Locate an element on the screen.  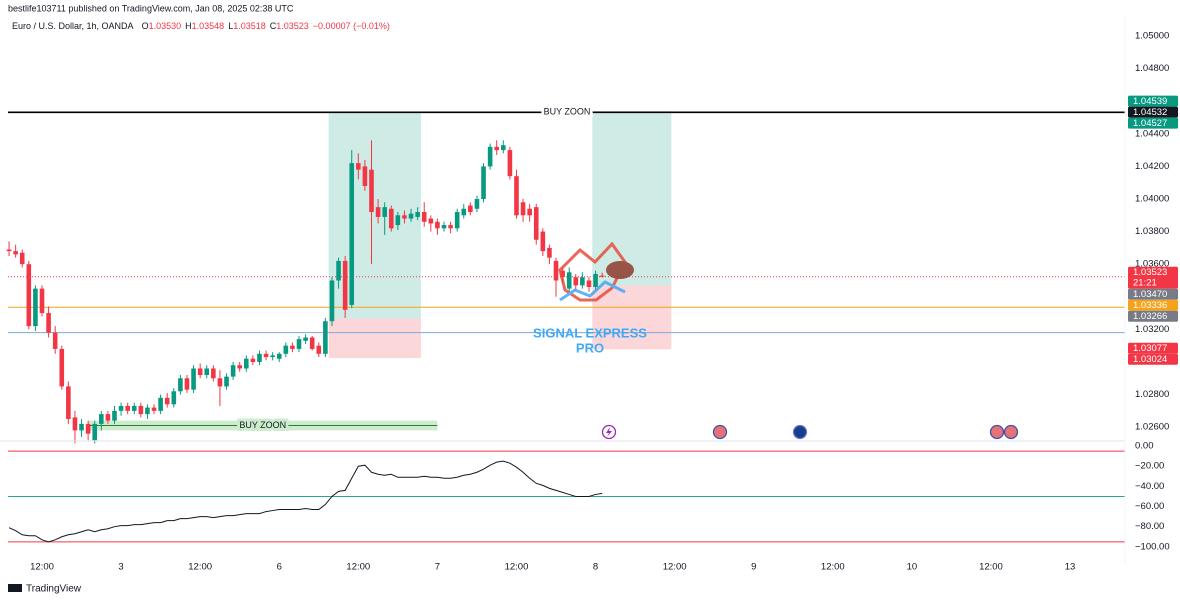
watermark-text: SIGNAL EXPRESS is located at coordinates (590, 332).